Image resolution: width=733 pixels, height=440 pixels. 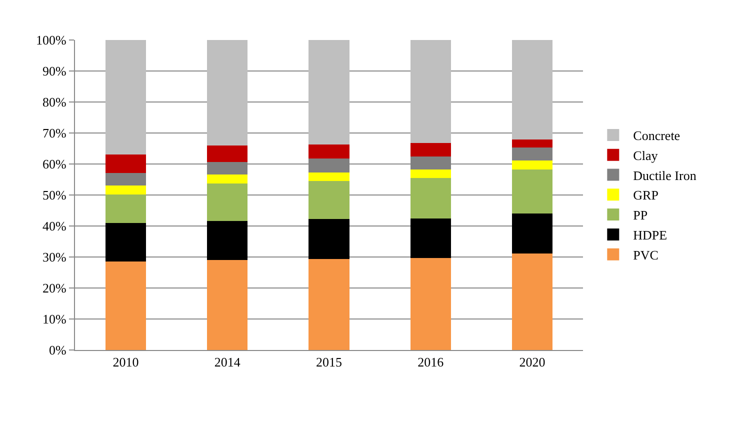 I want to click on y-tick-label: 90%, so click(x=54, y=71).